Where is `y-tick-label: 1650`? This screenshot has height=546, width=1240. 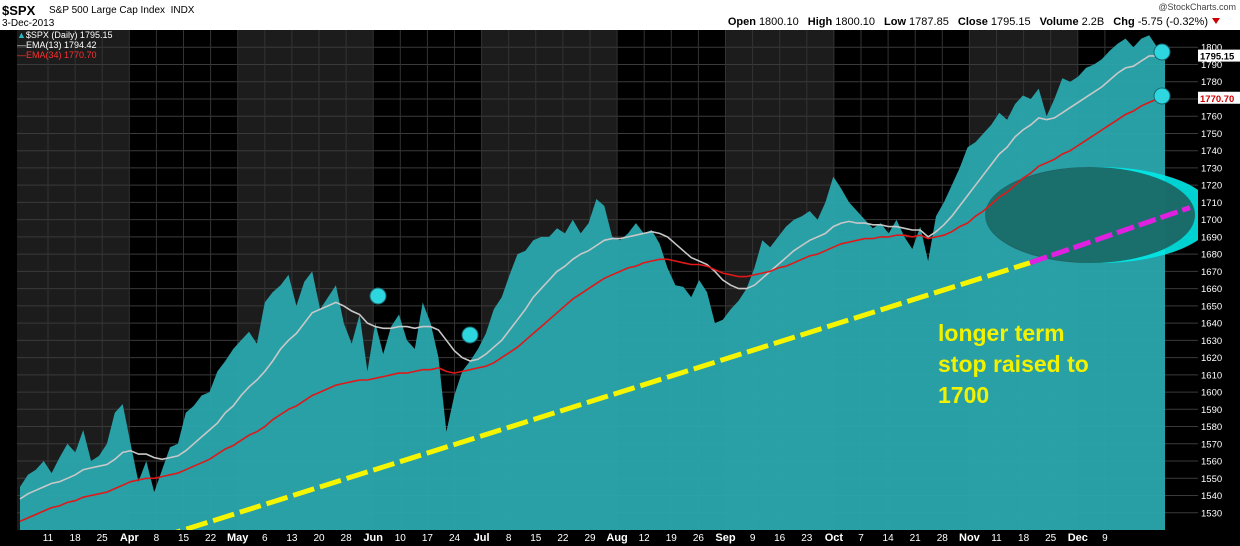 y-tick-label: 1650 is located at coordinates (1211, 306).